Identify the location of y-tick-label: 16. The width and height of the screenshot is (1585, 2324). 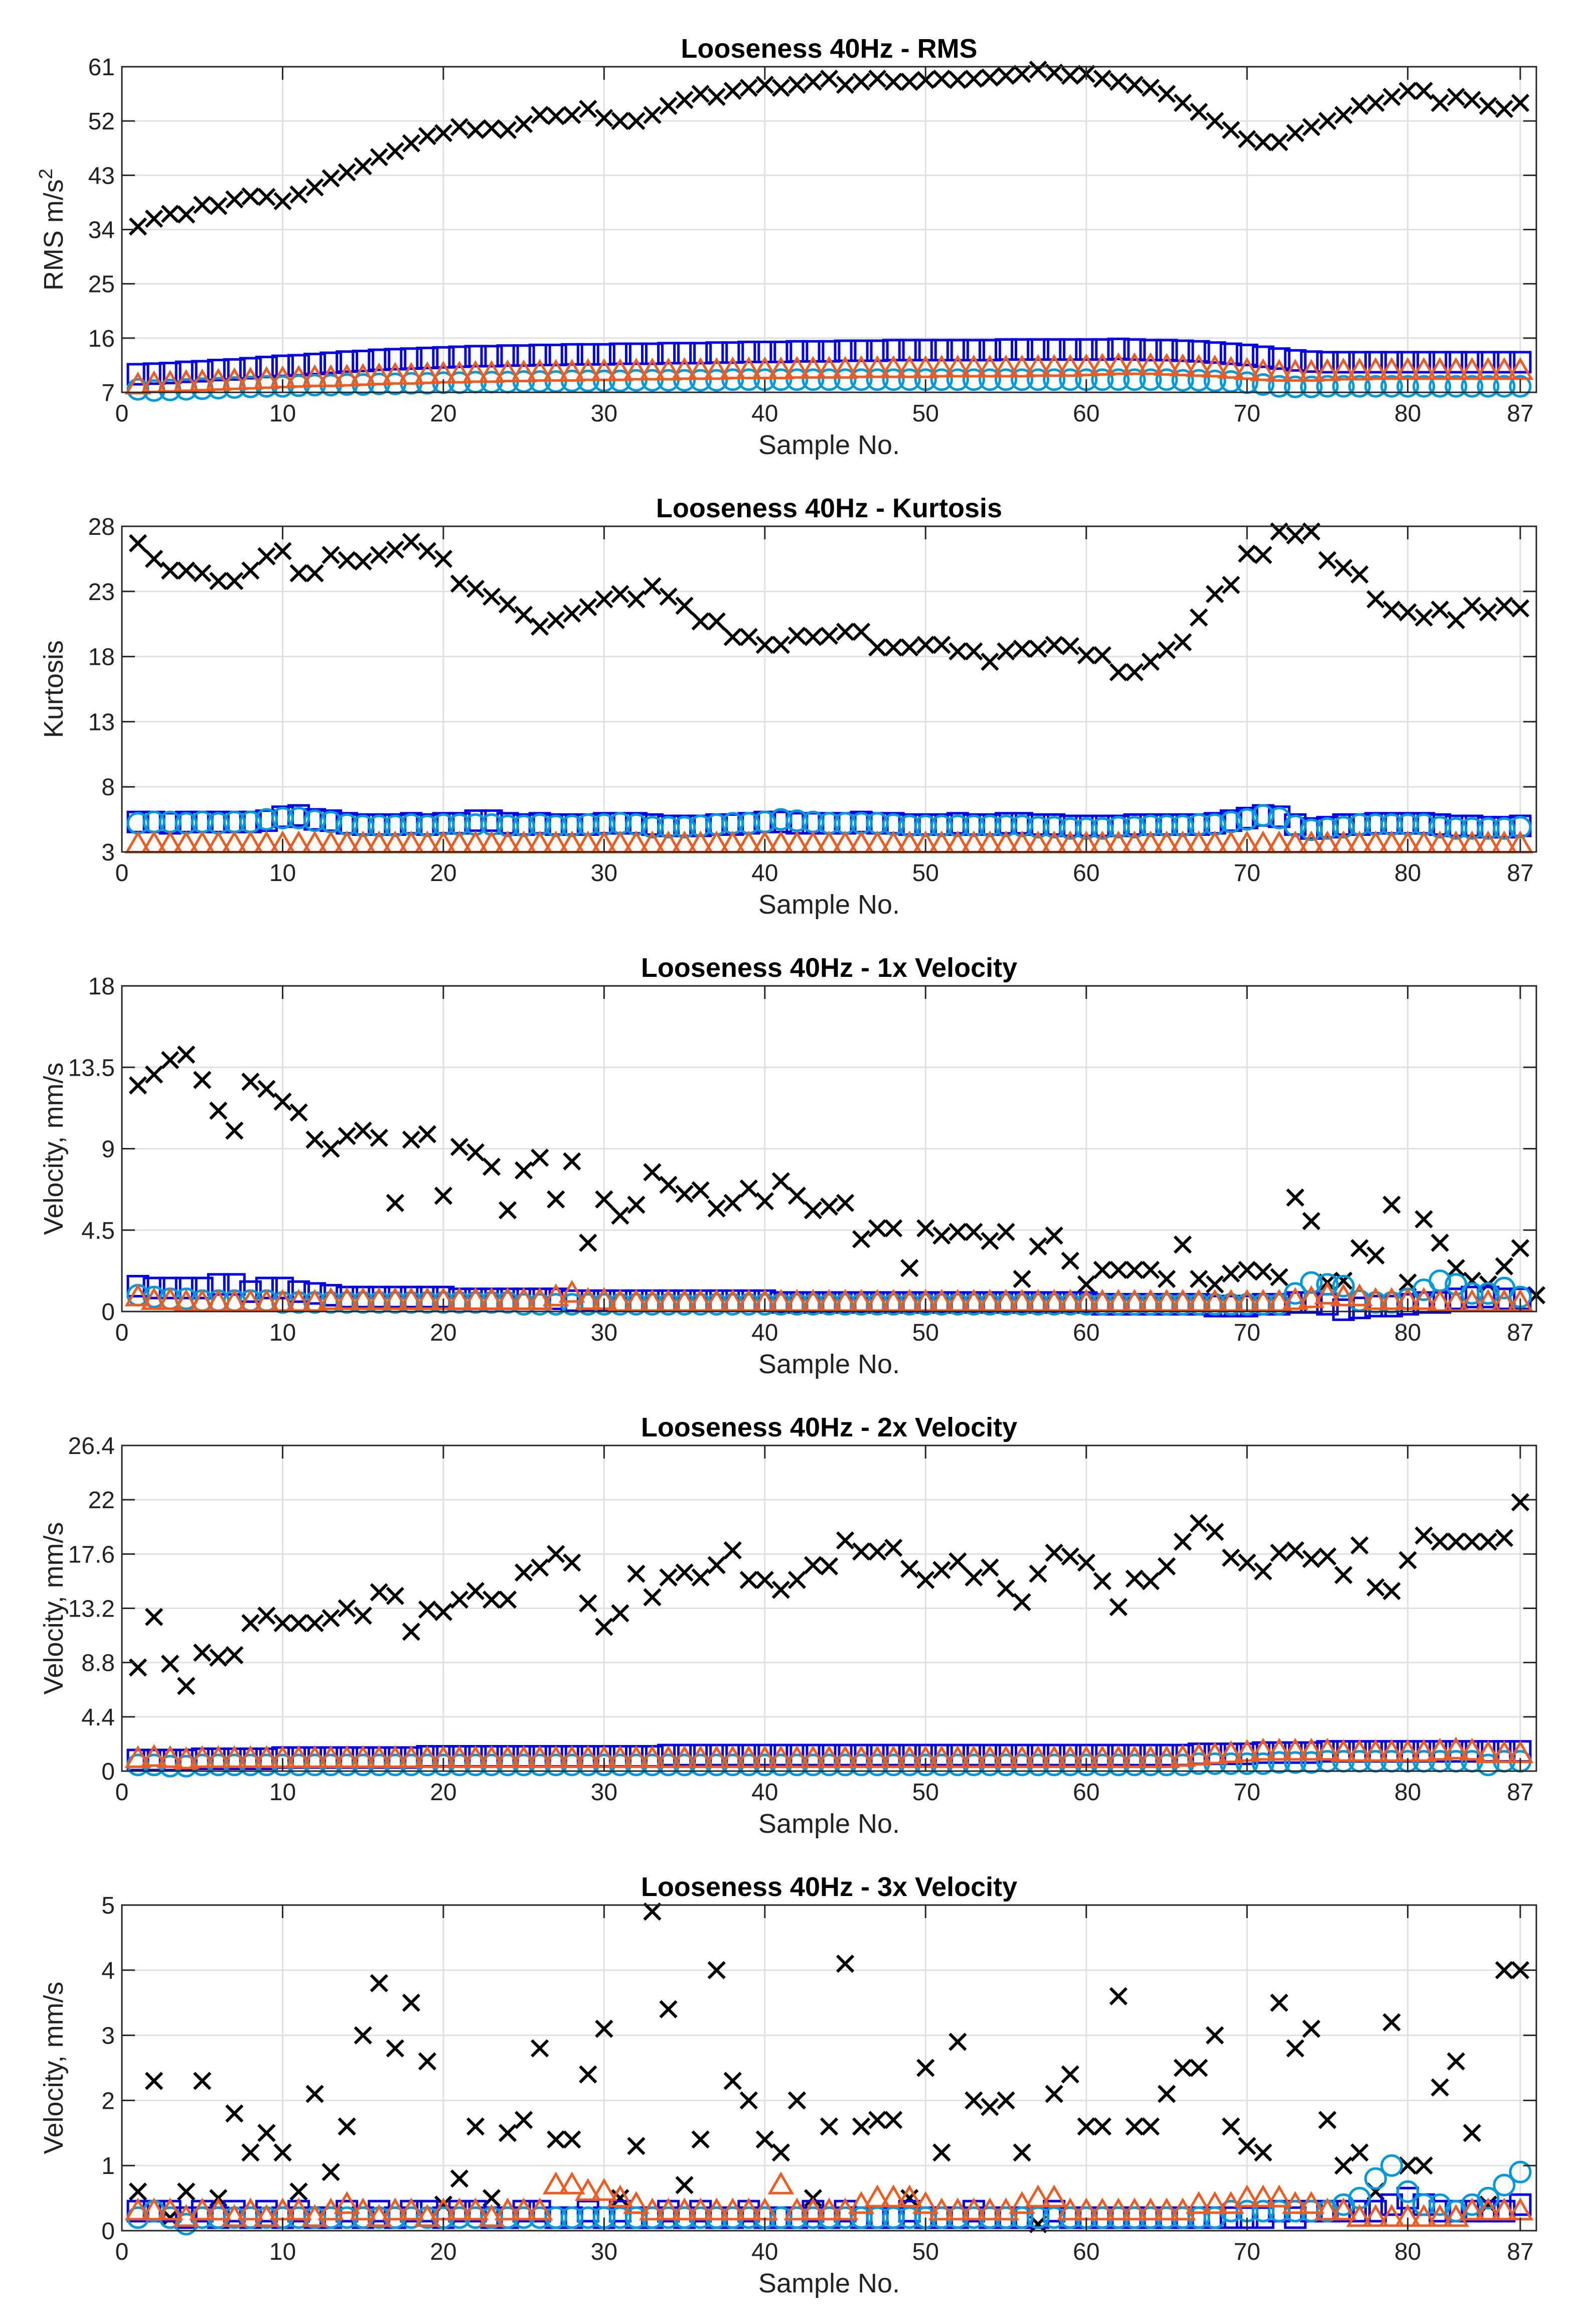
(102, 339).